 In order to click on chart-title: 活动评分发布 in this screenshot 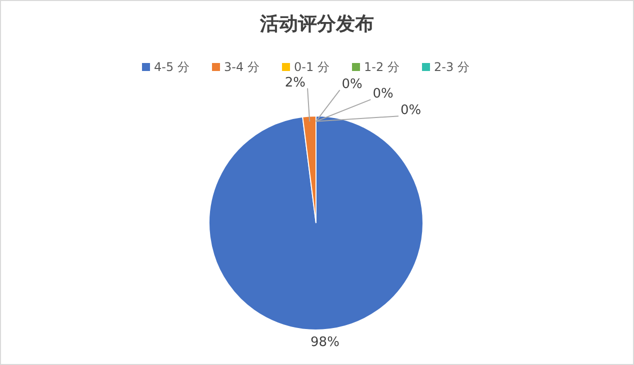, I will do `click(316, 24)`.